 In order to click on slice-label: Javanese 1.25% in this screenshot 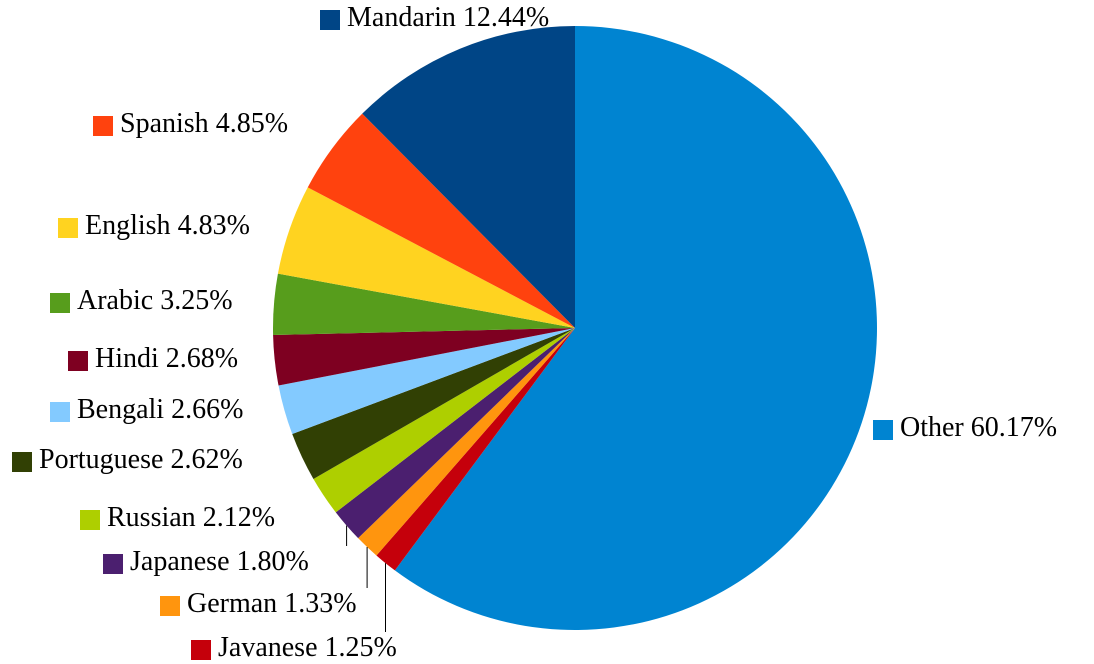, I will do `click(307, 647)`.